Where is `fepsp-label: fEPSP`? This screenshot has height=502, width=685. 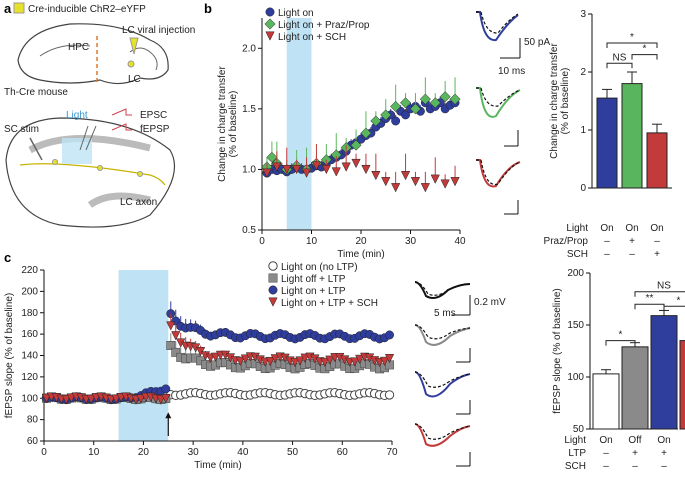 fepsp-label: fEPSP is located at coordinates (155, 129).